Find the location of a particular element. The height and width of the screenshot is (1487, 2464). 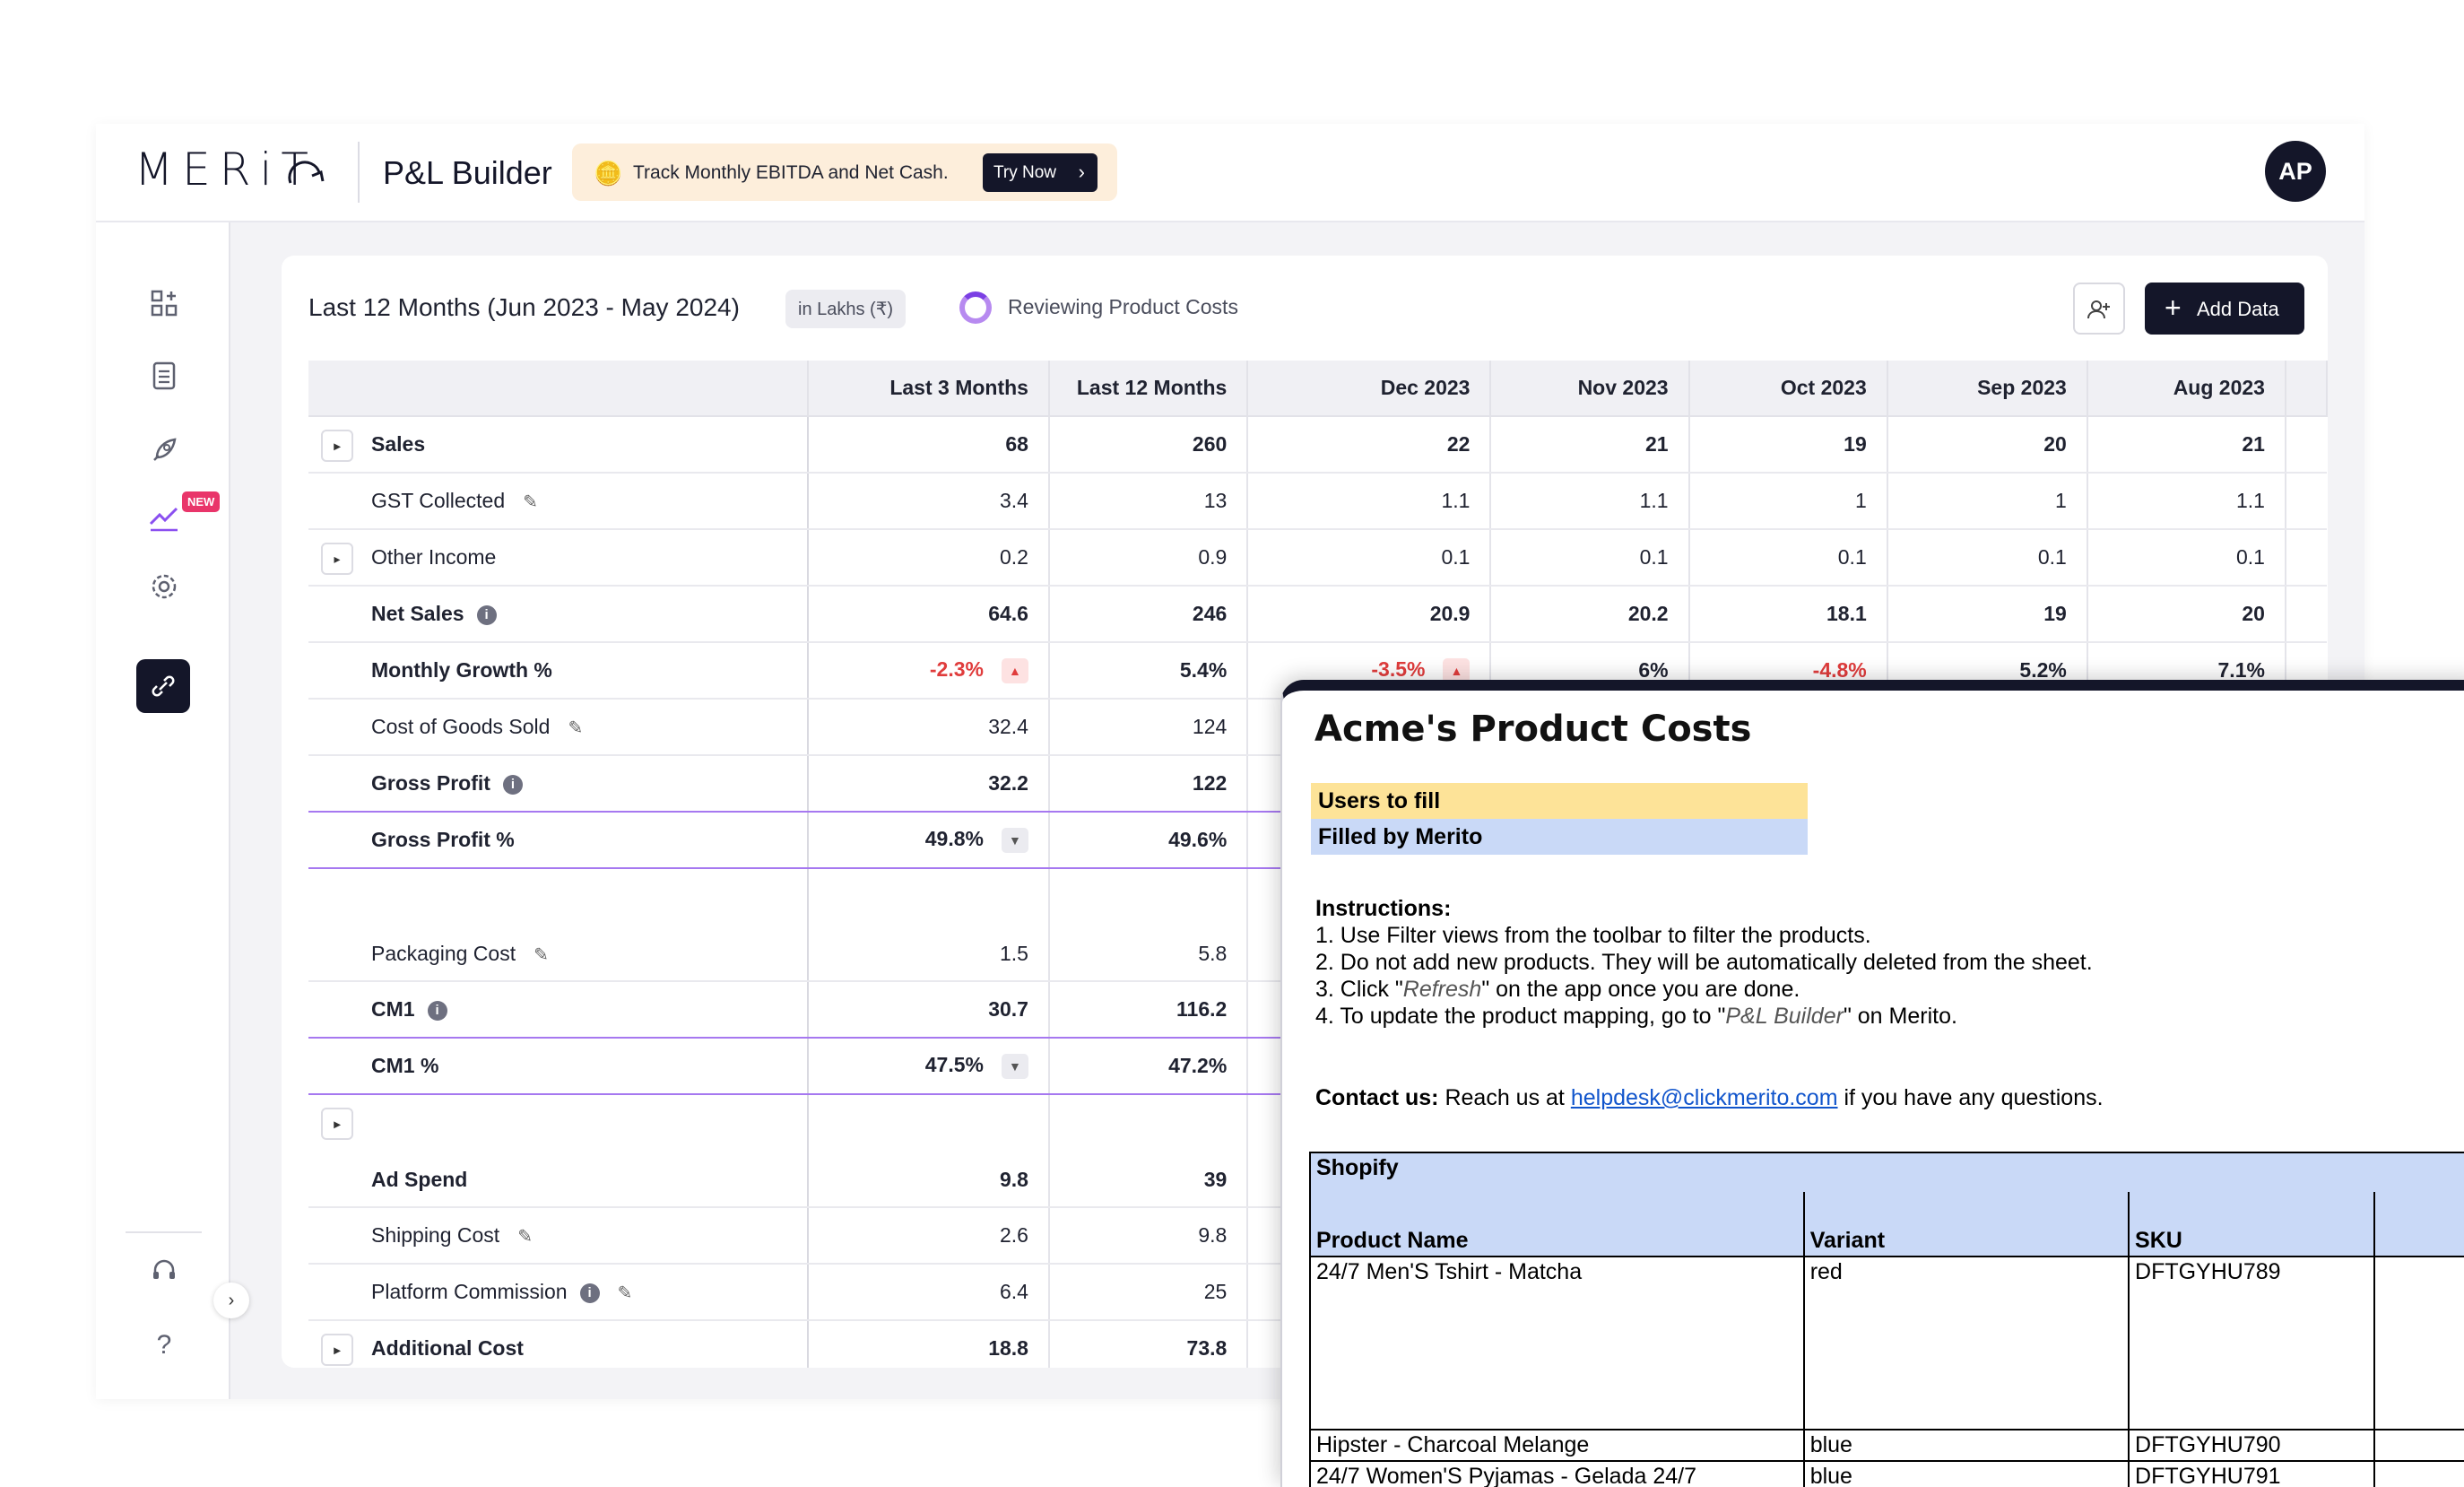

try-now-button: Try Now › is located at coordinates (1040, 172).